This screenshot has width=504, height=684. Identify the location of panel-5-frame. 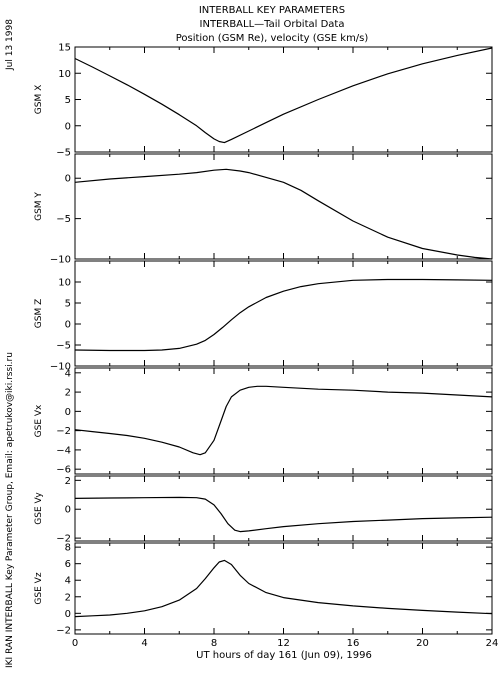
(283, 508).